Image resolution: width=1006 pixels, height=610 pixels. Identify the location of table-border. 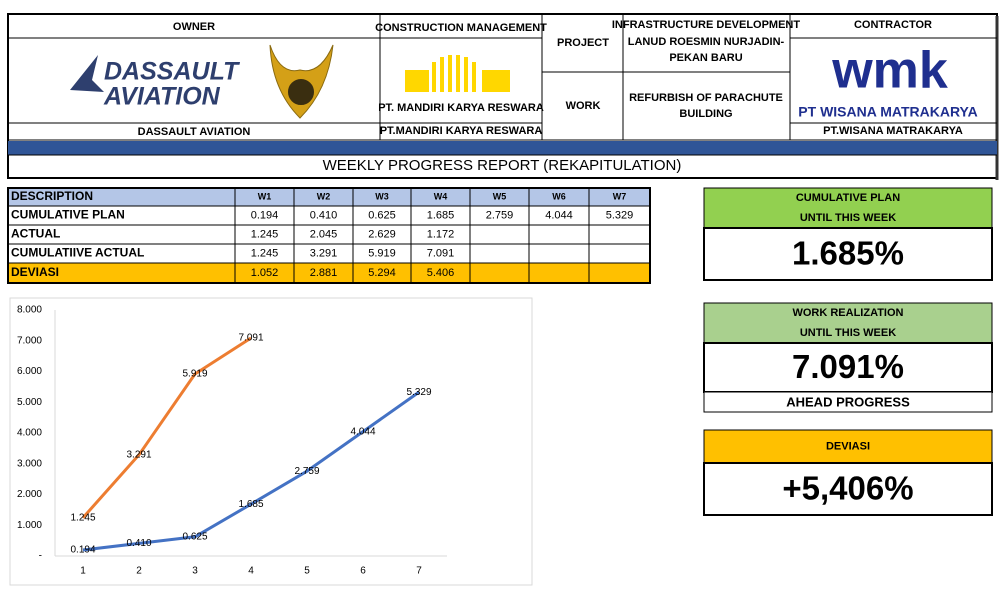
(329, 235).